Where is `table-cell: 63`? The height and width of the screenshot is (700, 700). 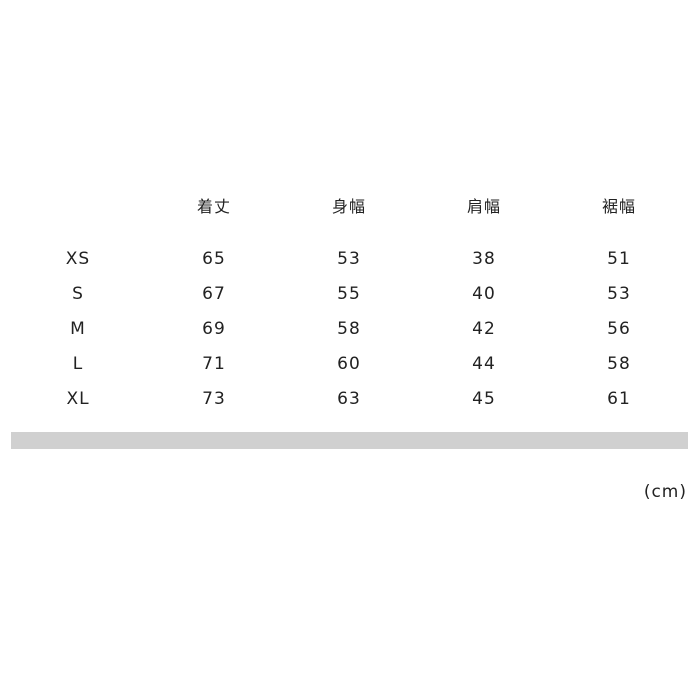 table-cell: 63 is located at coordinates (349, 399).